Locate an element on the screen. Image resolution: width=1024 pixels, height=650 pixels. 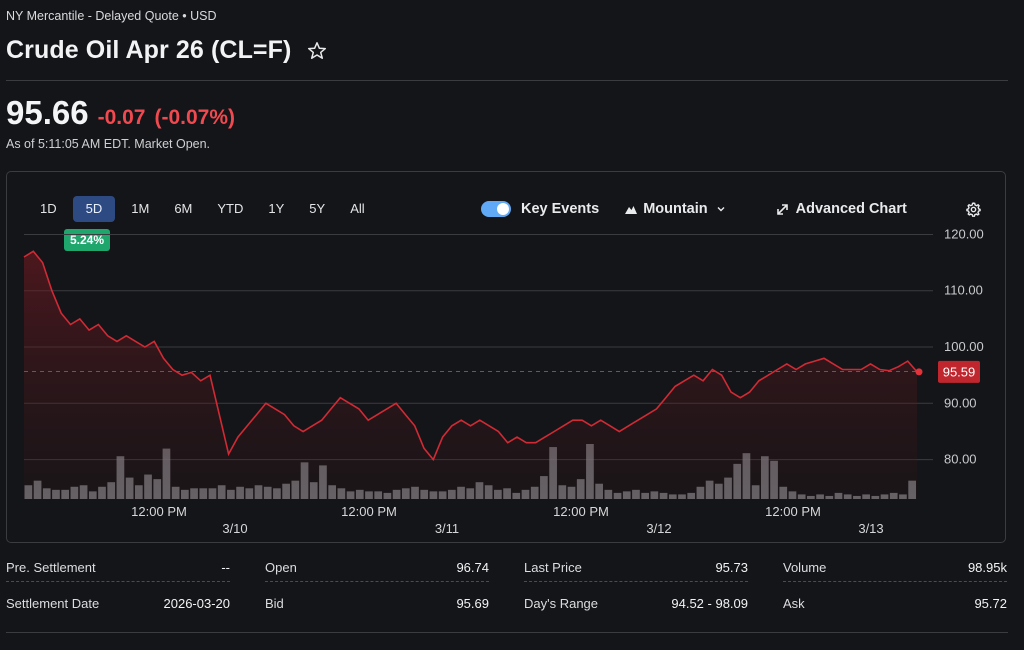
key-events-toggle: Key Events is located at coordinates (540, 209).